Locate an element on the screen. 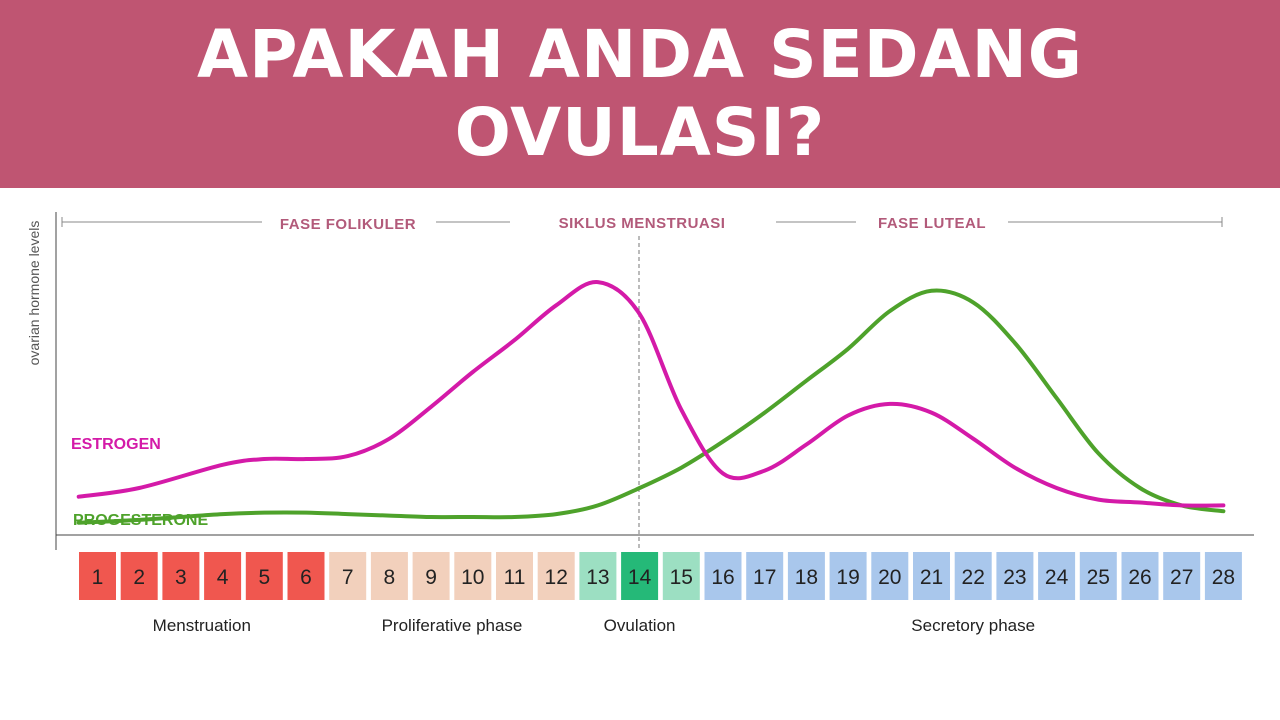  day-box-7: 7 is located at coordinates (348, 576).